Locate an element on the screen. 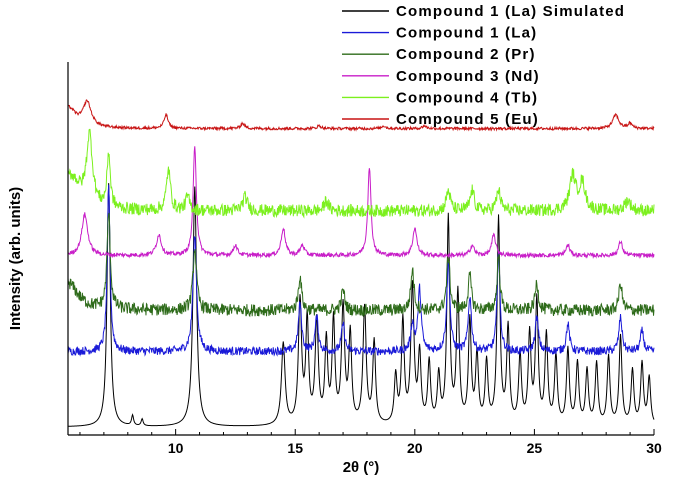 Image resolution: width=689 pixels, height=482 pixels. legend-label-6: Compound 5 (Eu) is located at coordinates (467, 119).